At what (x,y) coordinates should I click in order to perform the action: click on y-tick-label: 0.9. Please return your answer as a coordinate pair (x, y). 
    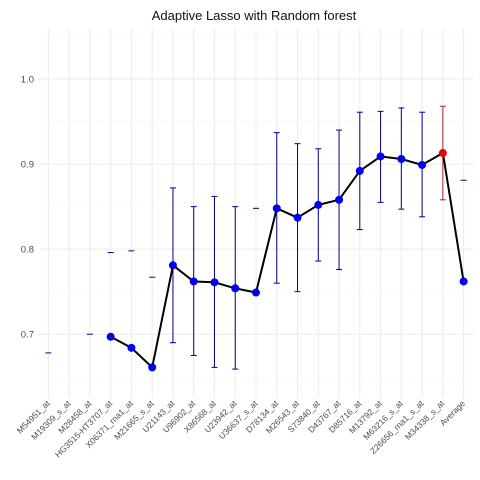
    Looking at the image, I should click on (27, 165).